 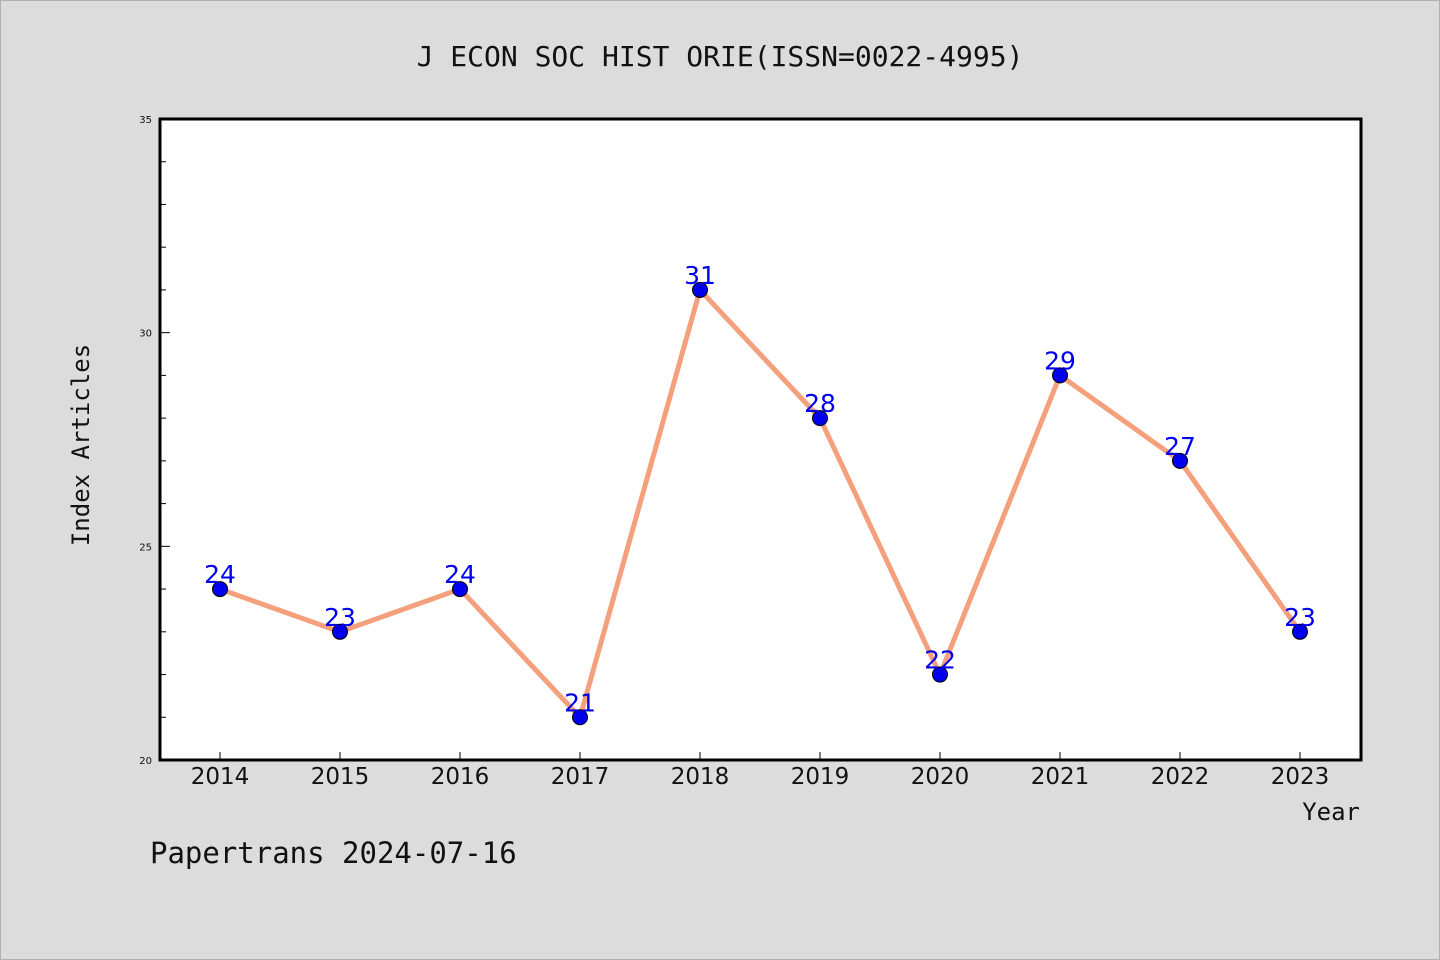 I want to click on y-tick-label: 30, so click(x=145, y=334).